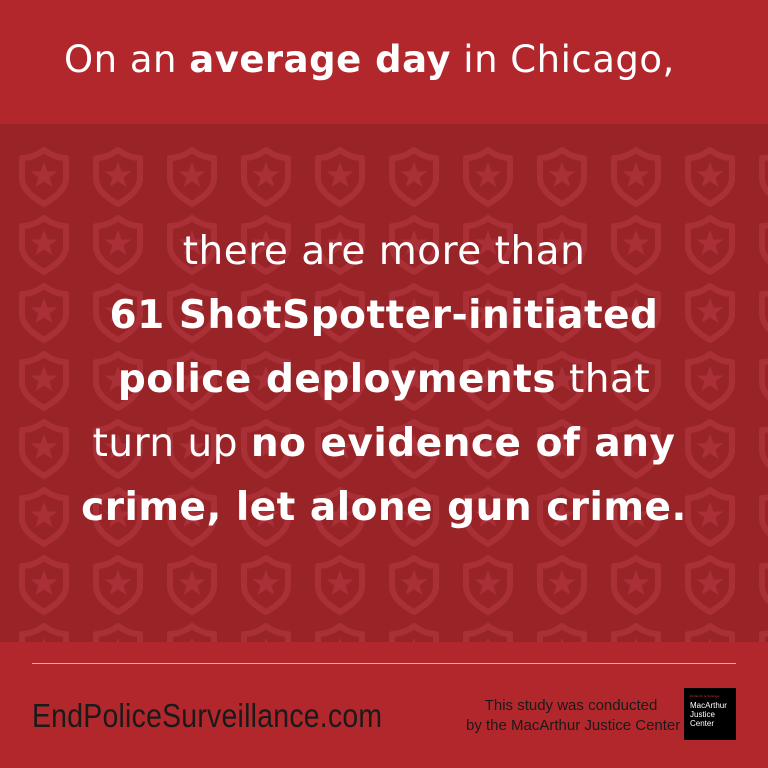 The width and height of the screenshot is (768, 768). What do you see at coordinates (702, 714) in the screenshot?
I see `logo-name-line-2: Justice` at bounding box center [702, 714].